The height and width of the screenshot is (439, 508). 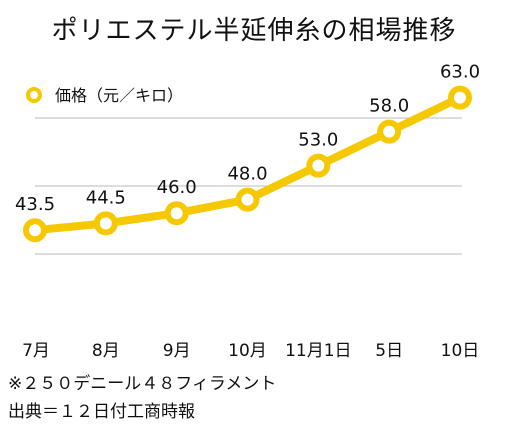 I want to click on data-label: 43.5, so click(x=35, y=204).